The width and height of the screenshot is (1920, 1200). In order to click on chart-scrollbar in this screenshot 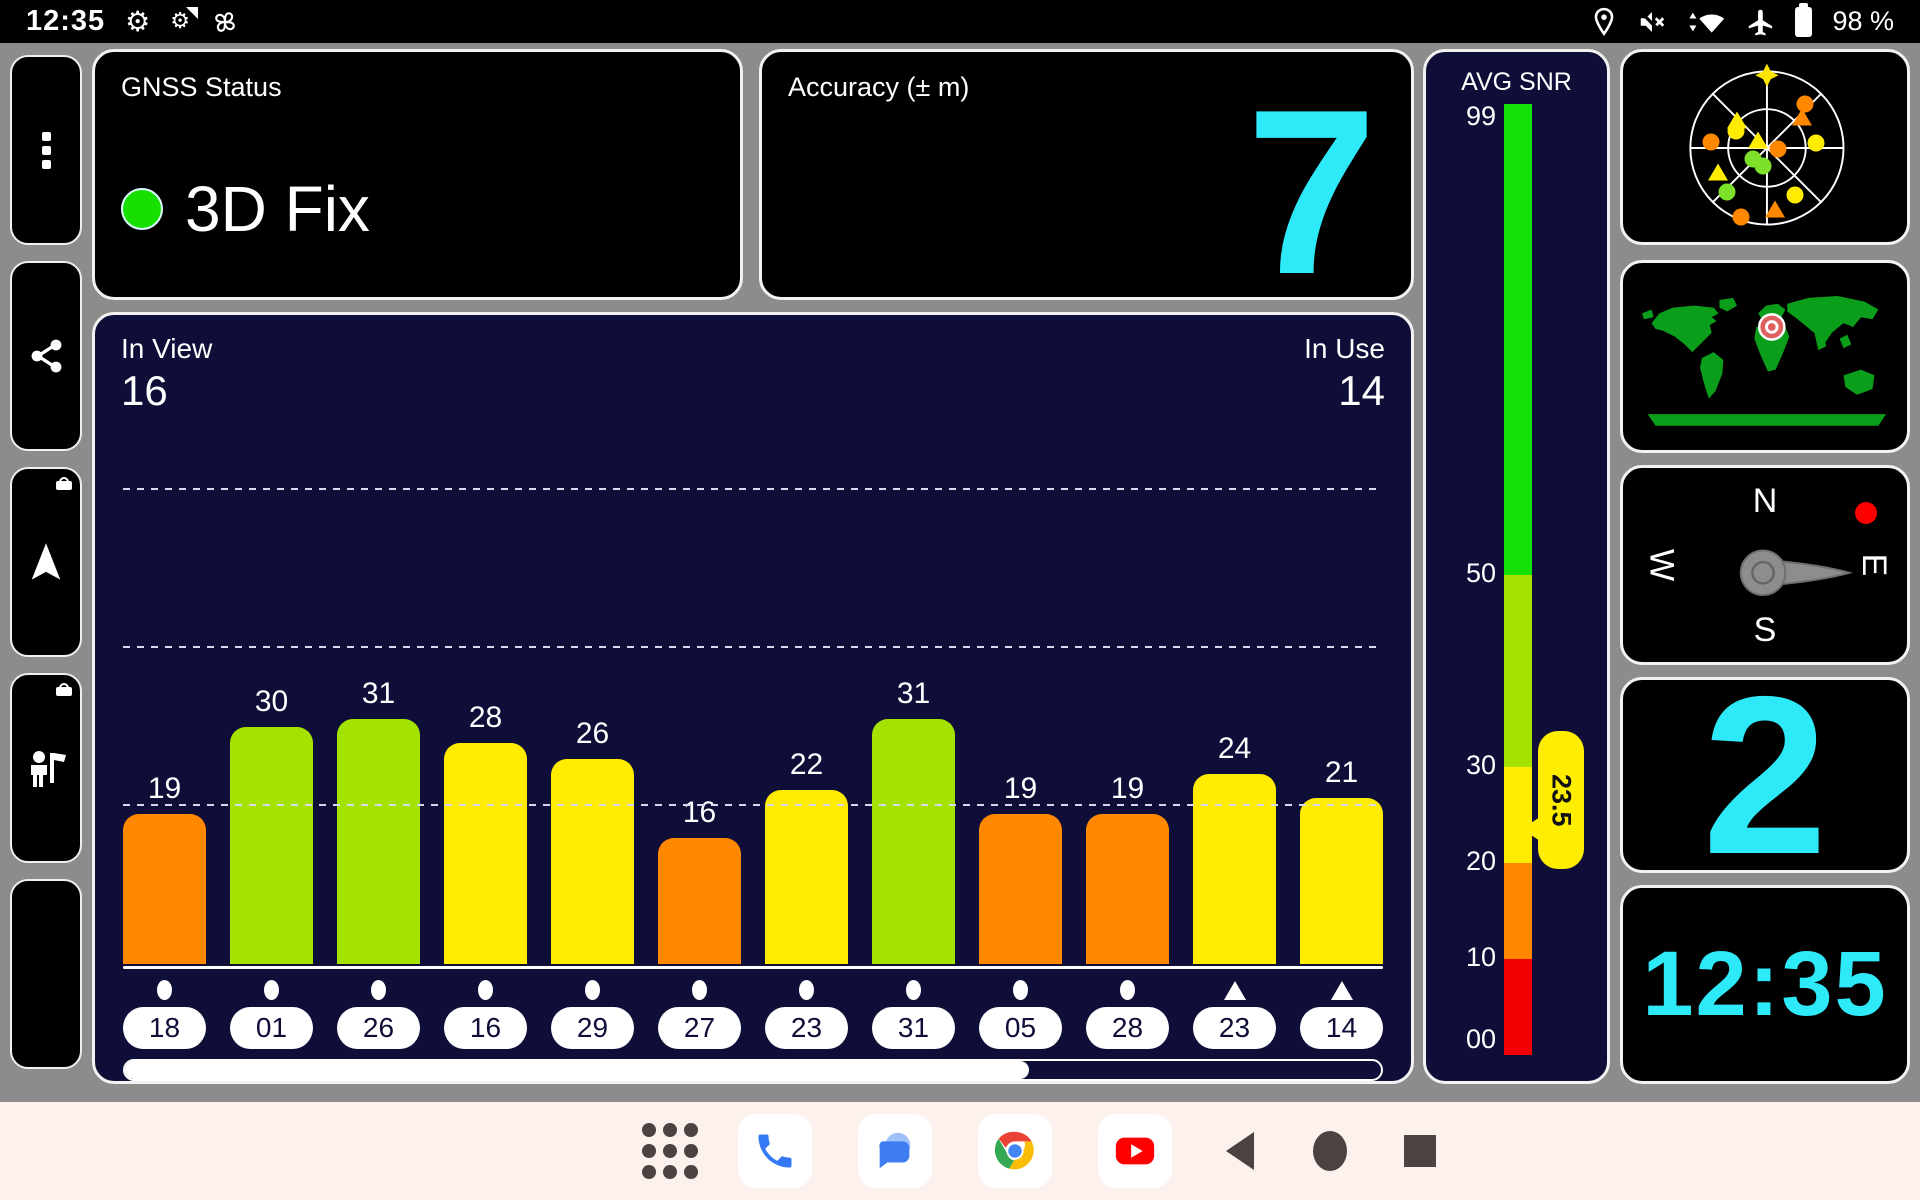, I will do `click(753, 1070)`.